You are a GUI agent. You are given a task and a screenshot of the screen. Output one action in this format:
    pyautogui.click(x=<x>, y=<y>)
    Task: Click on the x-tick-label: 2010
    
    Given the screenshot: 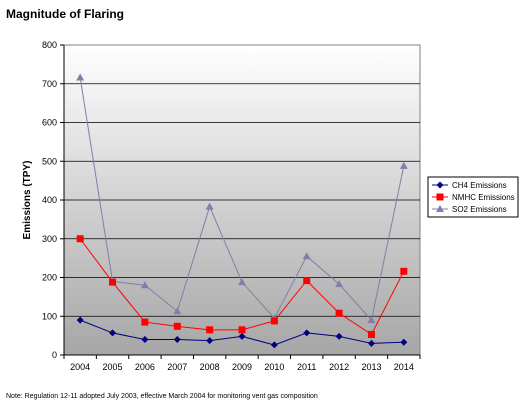 What is the action you would take?
    pyautogui.click(x=274, y=367)
    